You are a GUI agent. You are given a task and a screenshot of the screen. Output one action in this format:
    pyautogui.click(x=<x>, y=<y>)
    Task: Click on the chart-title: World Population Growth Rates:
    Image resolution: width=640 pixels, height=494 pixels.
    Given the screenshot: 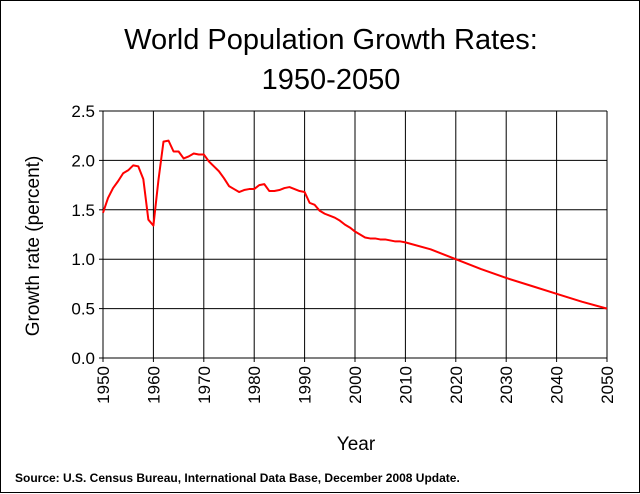 What is the action you would take?
    pyautogui.click(x=331, y=40)
    